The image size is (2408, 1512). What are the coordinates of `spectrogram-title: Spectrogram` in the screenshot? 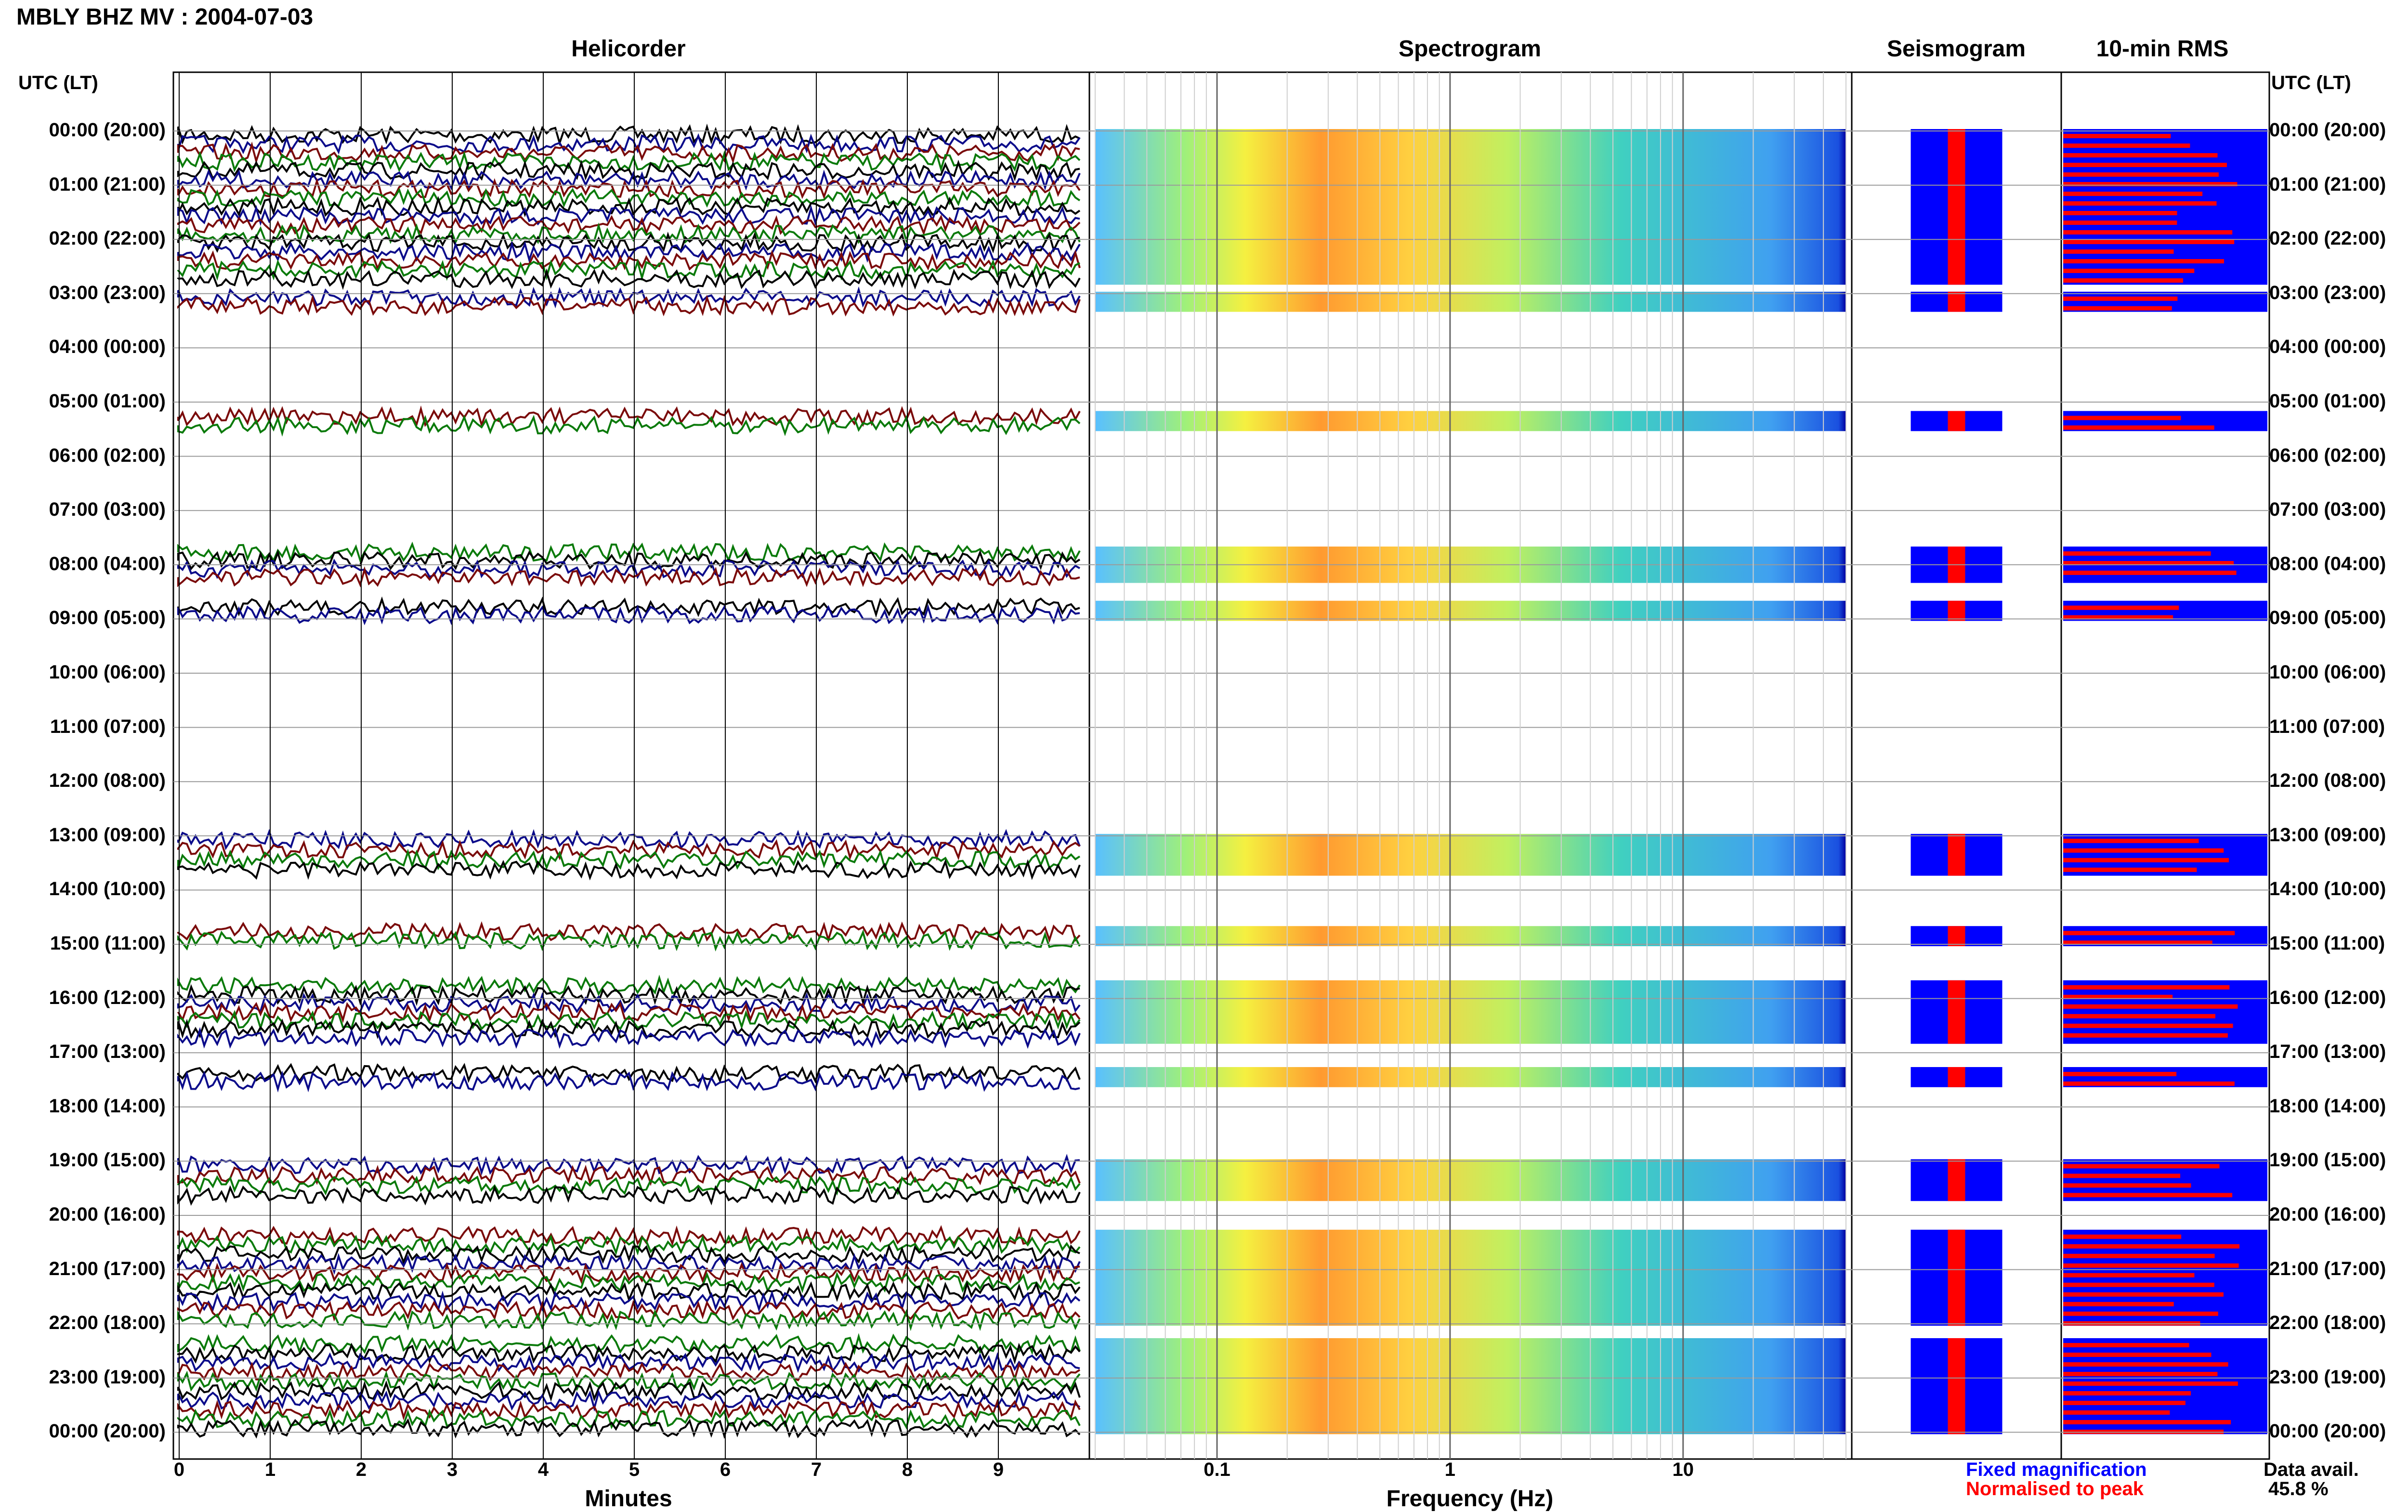 It's located at (1470, 49).